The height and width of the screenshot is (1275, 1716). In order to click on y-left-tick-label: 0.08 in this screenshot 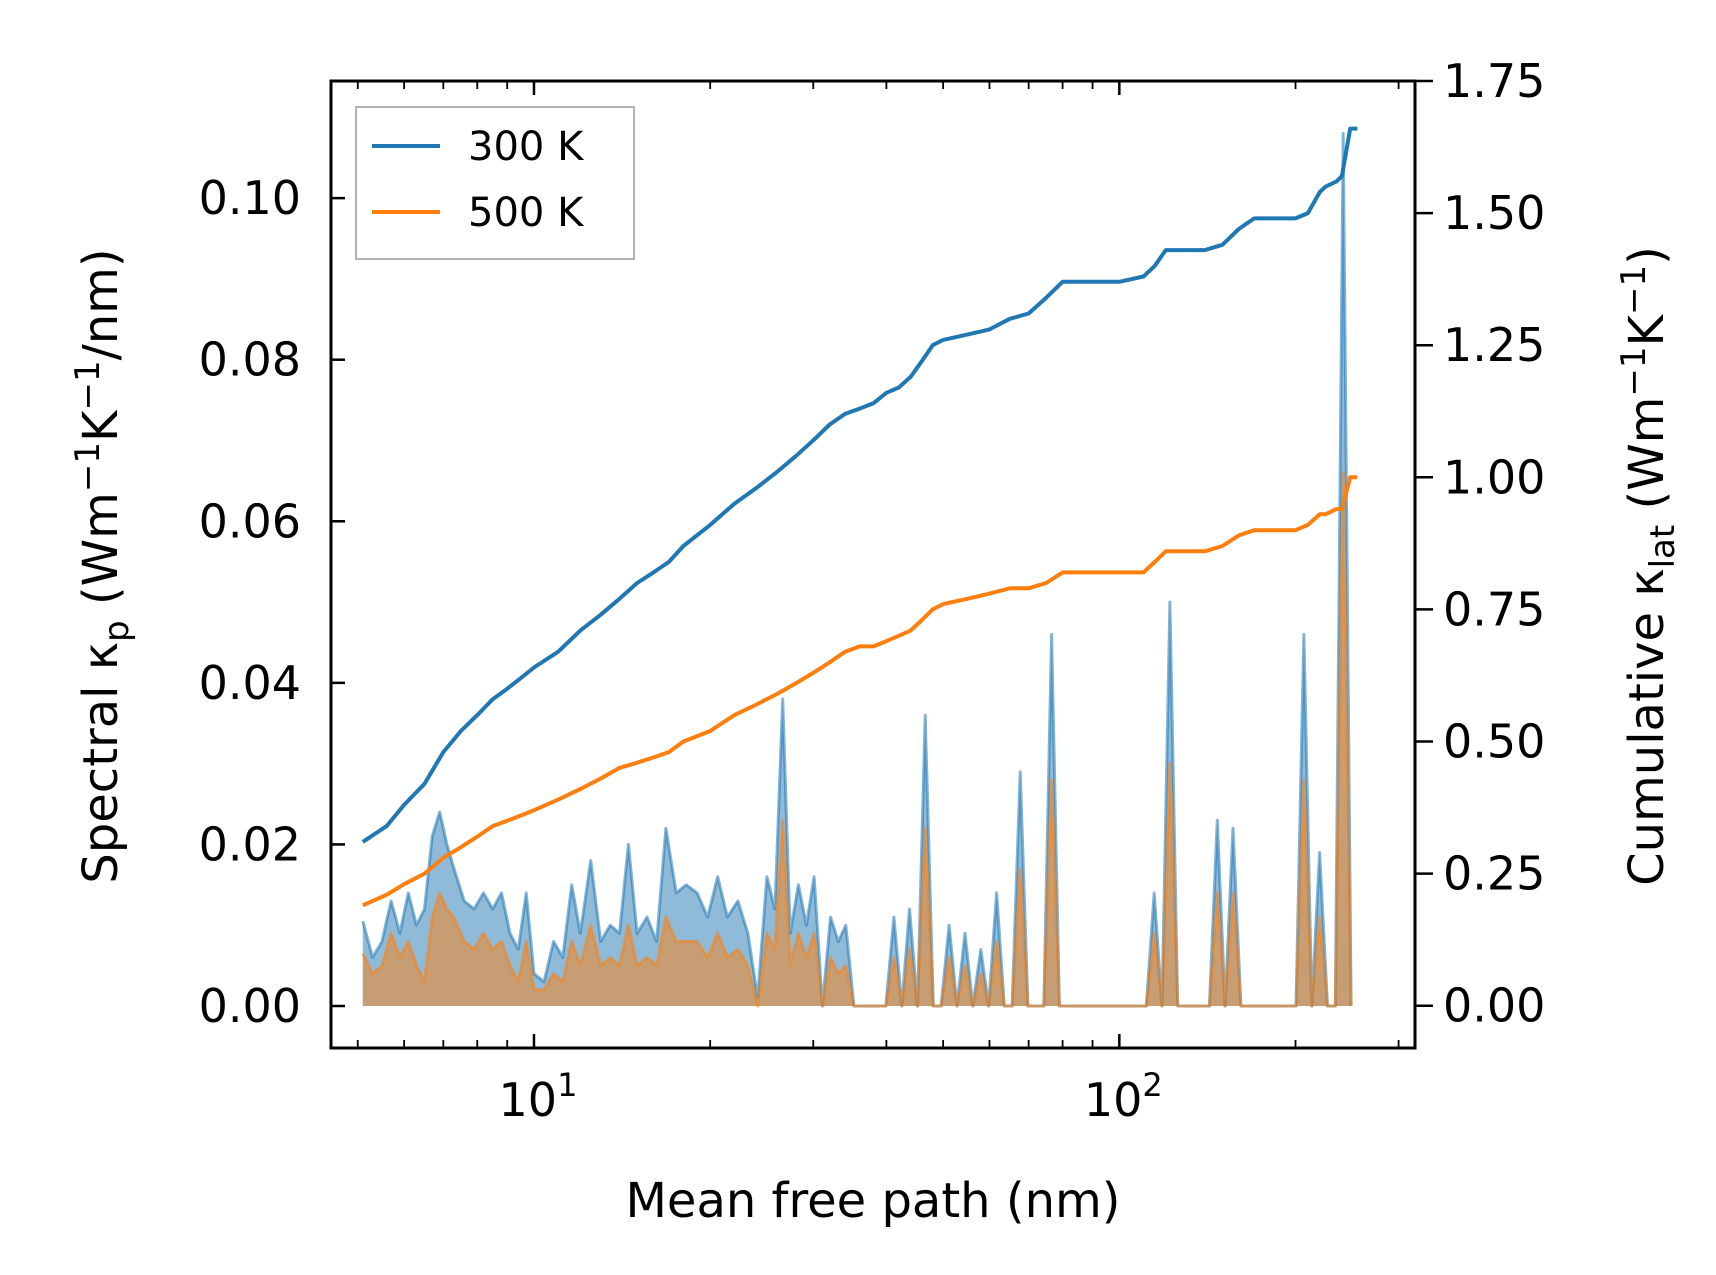, I will do `click(250, 360)`.